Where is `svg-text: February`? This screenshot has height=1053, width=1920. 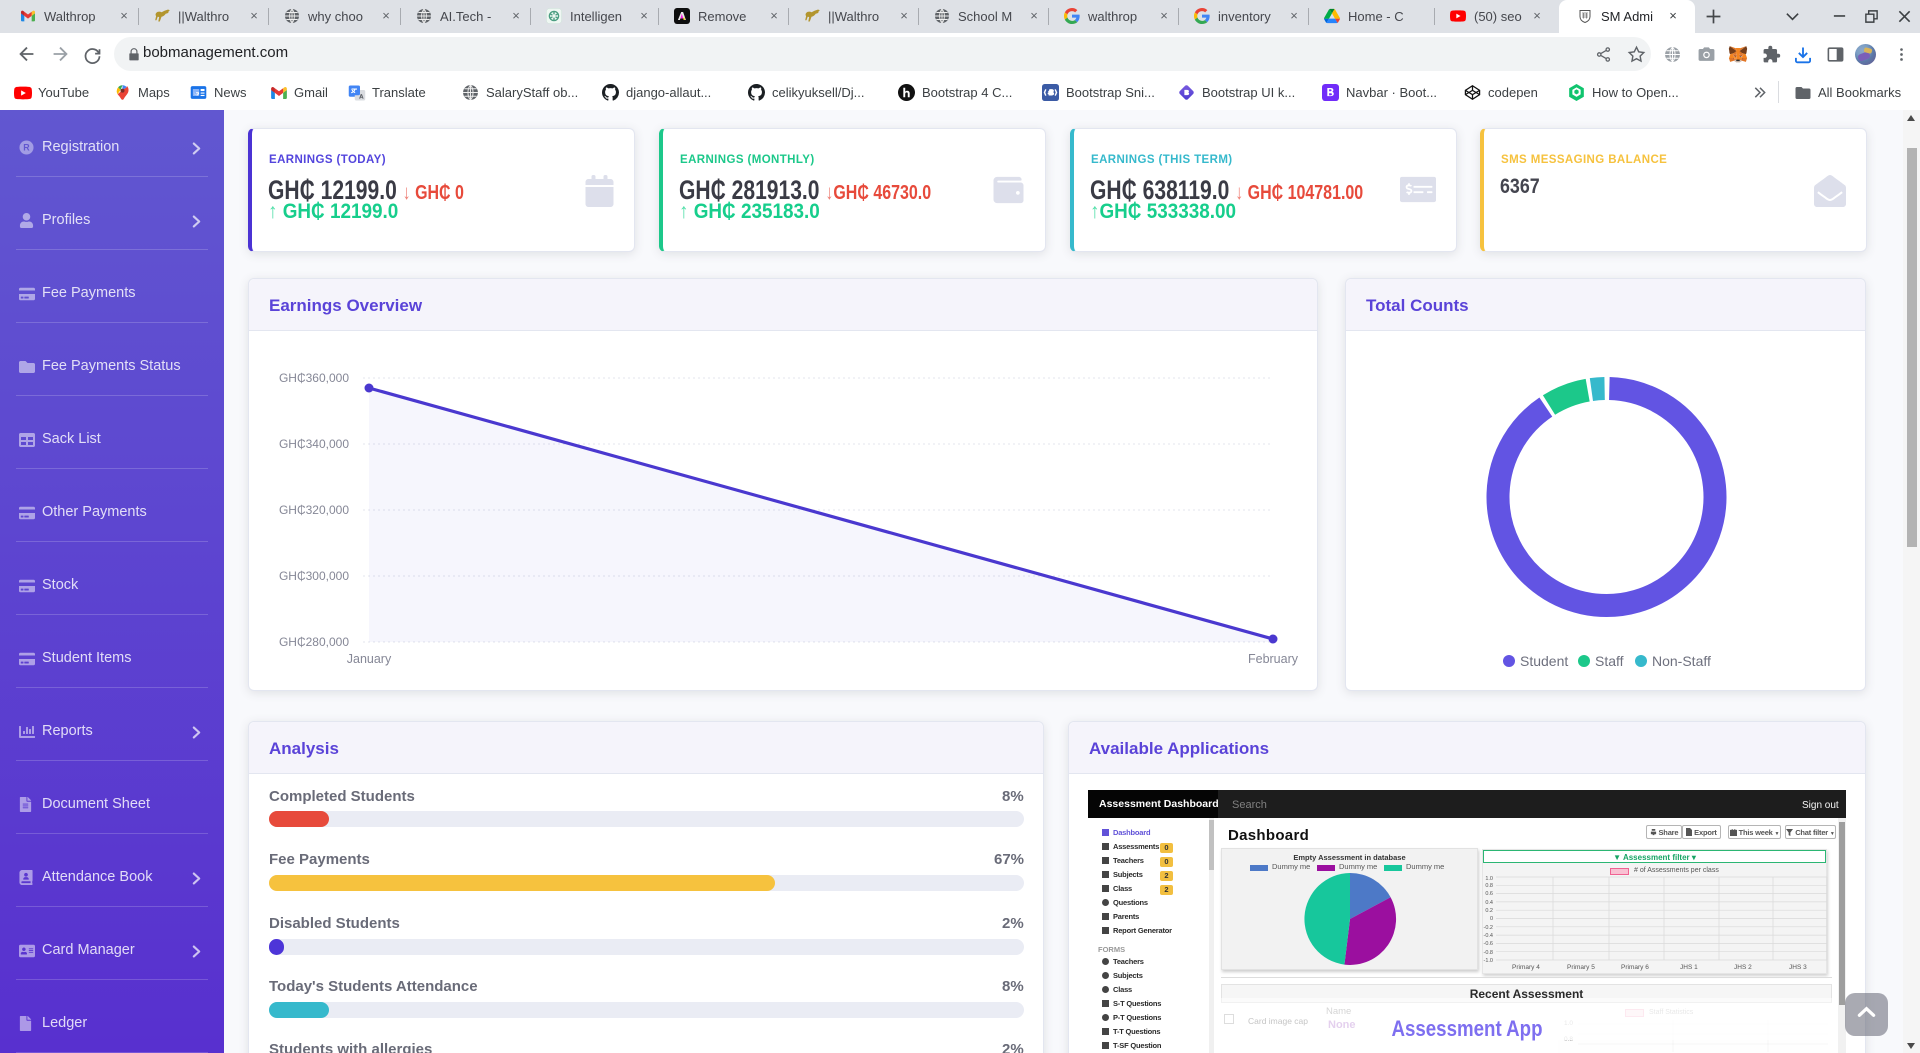
svg-text: February is located at coordinates (1273, 659).